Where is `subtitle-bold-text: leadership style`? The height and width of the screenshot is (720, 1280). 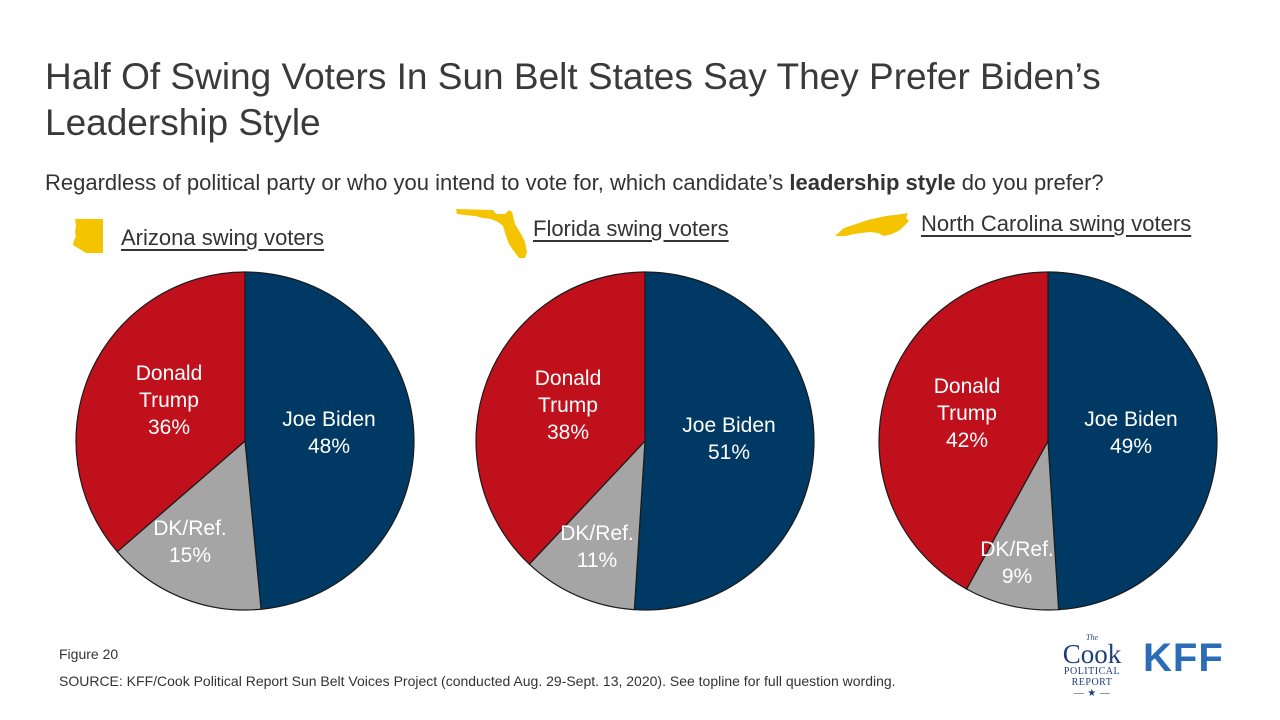
subtitle-bold-text: leadership style is located at coordinates (872, 182).